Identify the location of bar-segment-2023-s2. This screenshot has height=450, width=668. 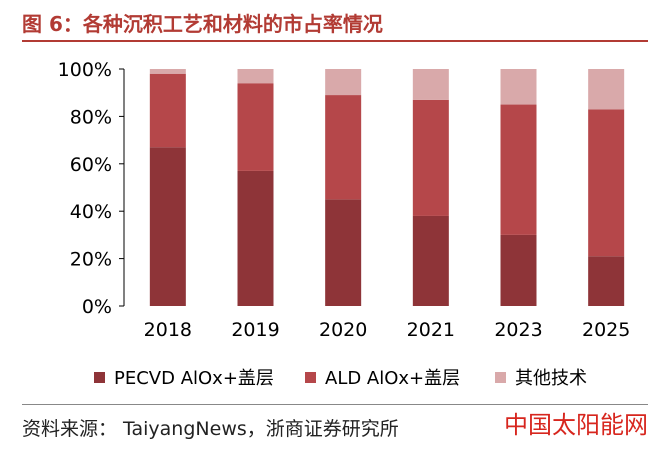
(518, 87).